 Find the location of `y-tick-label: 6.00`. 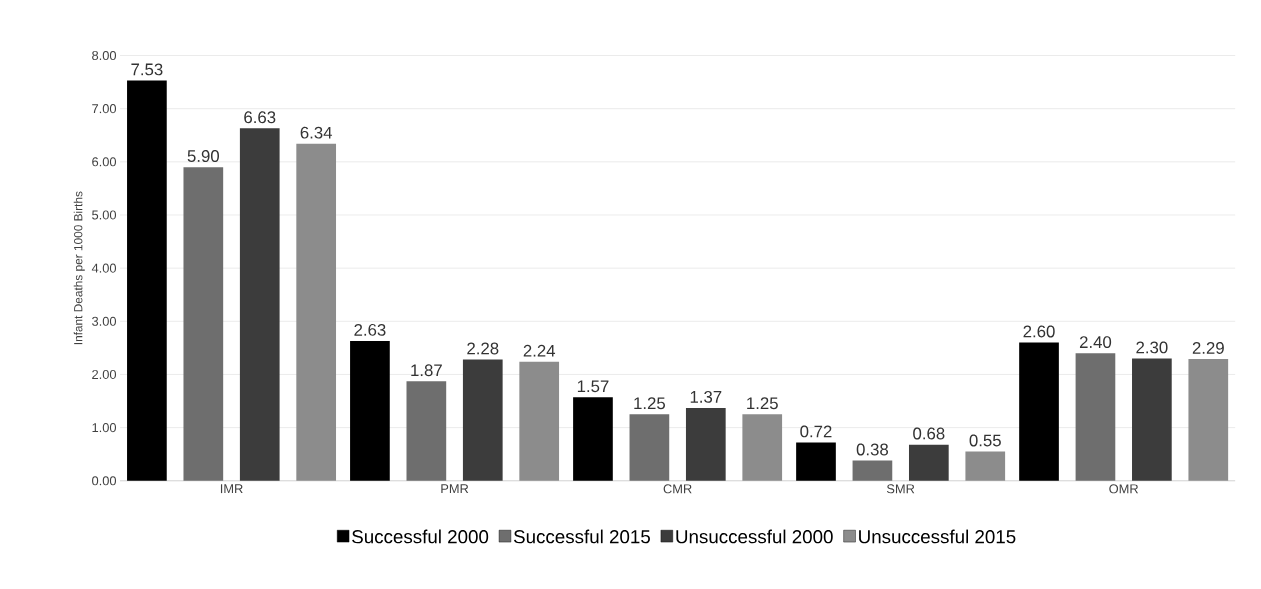

y-tick-label: 6.00 is located at coordinates (104, 162).